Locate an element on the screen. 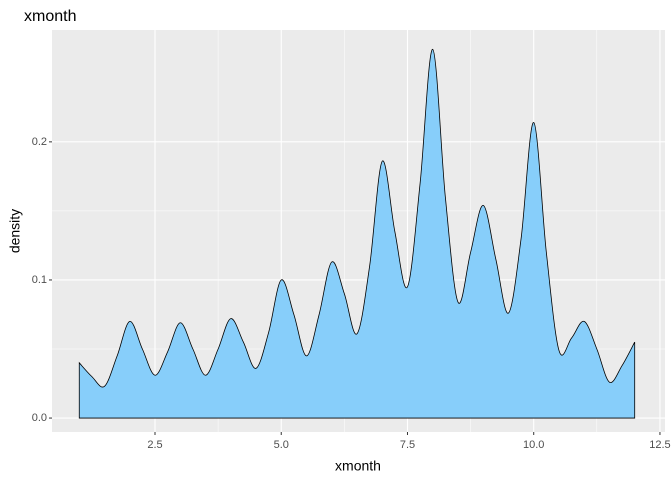  x-tick-label: 5.0 is located at coordinates (281, 445).